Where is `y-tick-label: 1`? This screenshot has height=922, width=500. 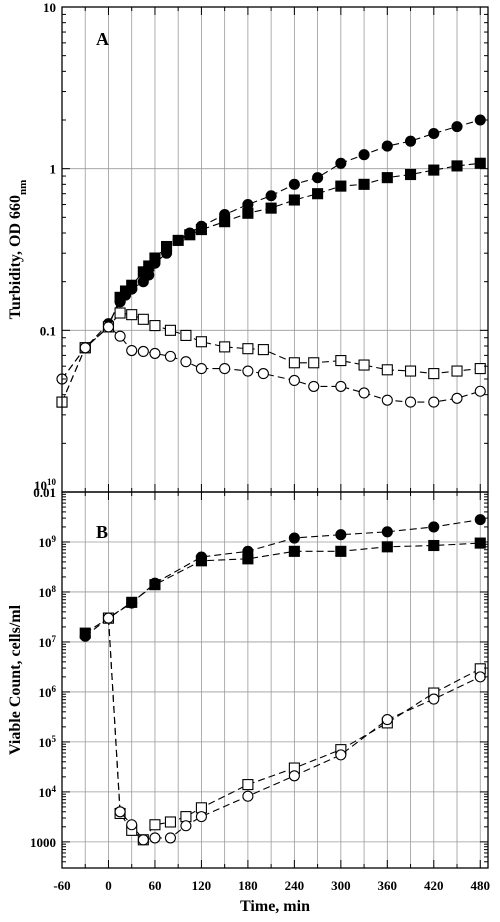 y-tick-label: 1 is located at coordinates (53, 169).